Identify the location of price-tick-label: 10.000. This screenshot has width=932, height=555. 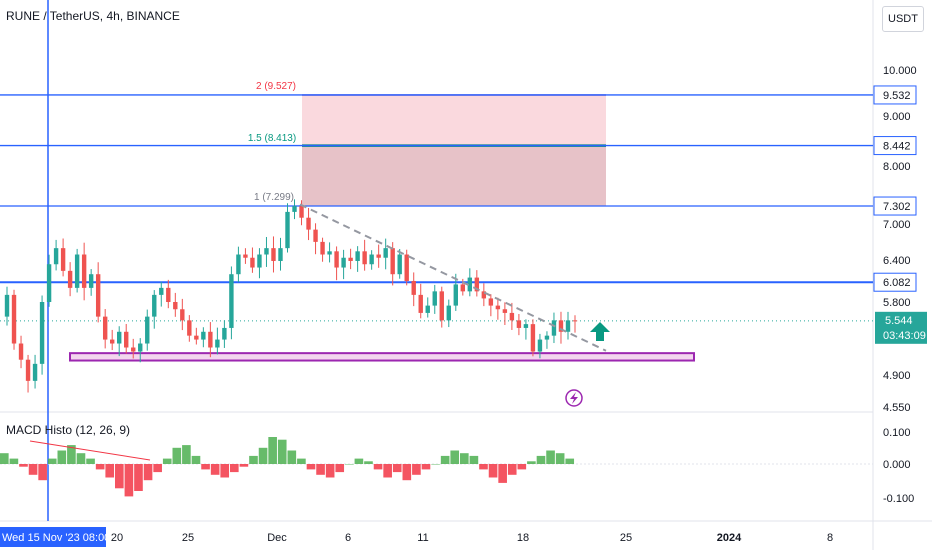
(900, 71).